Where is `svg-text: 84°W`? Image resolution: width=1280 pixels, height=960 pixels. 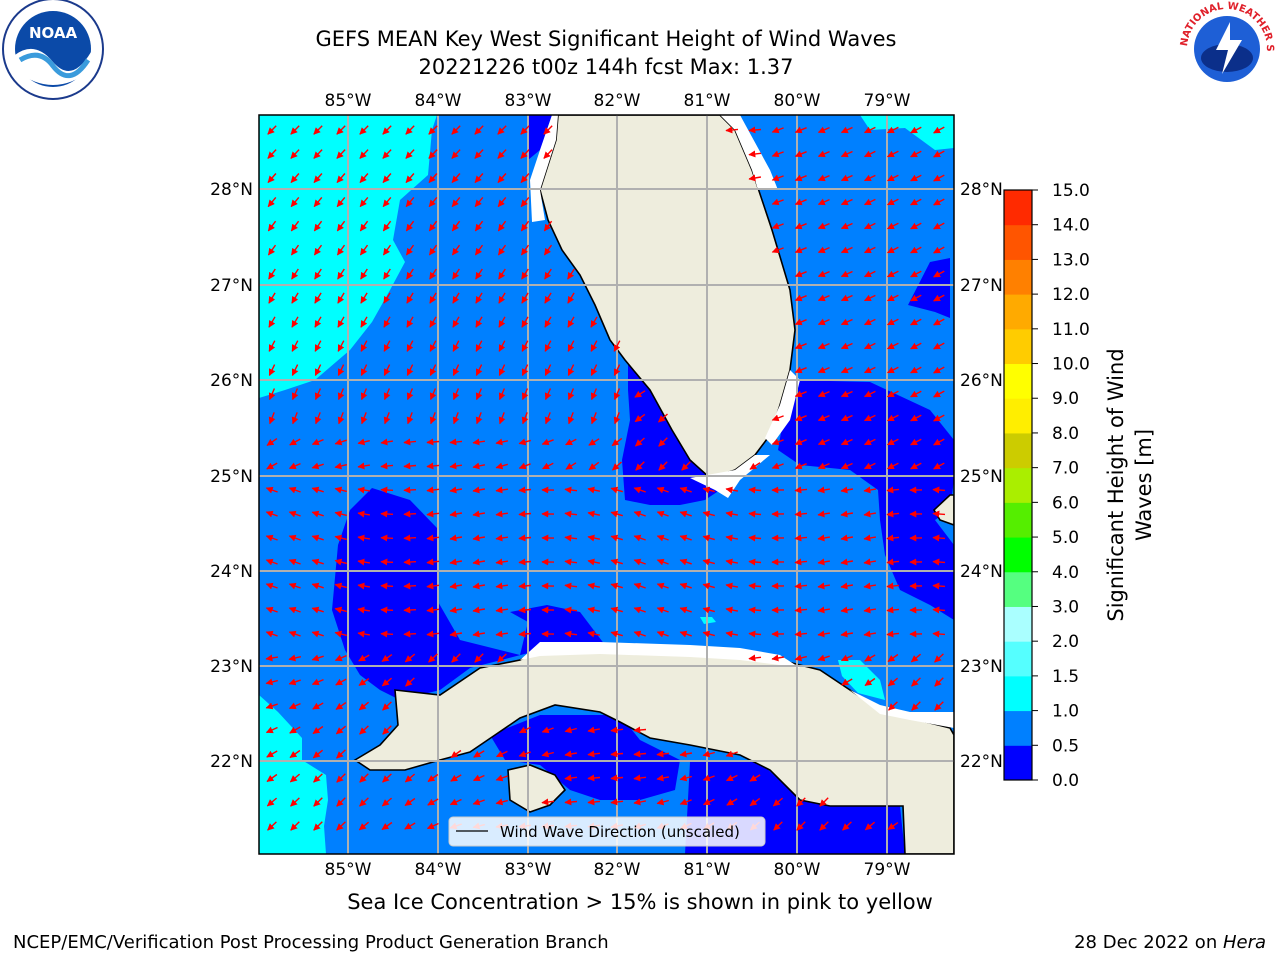
svg-text: 84°W is located at coordinates (438, 101).